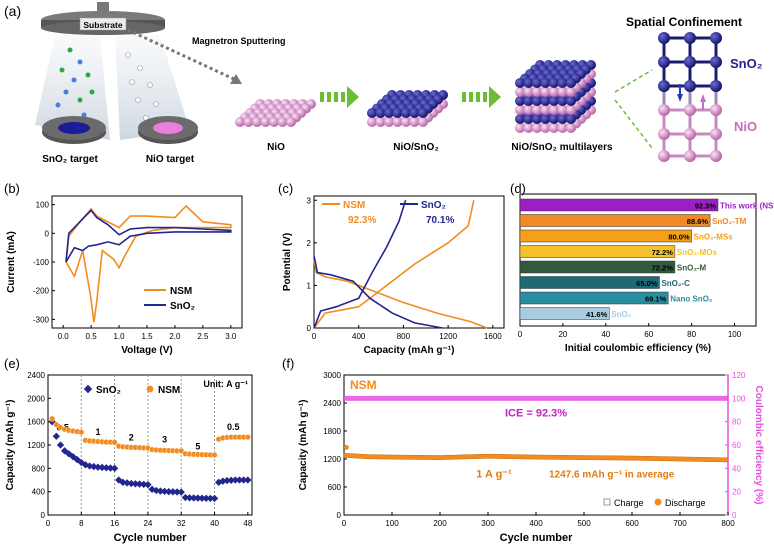 This screenshot has width=774, height=551. What do you see at coordinates (714, 237) in the screenshot?
I see `bar-category-label: SnO₂-MSs` at bounding box center [714, 237].